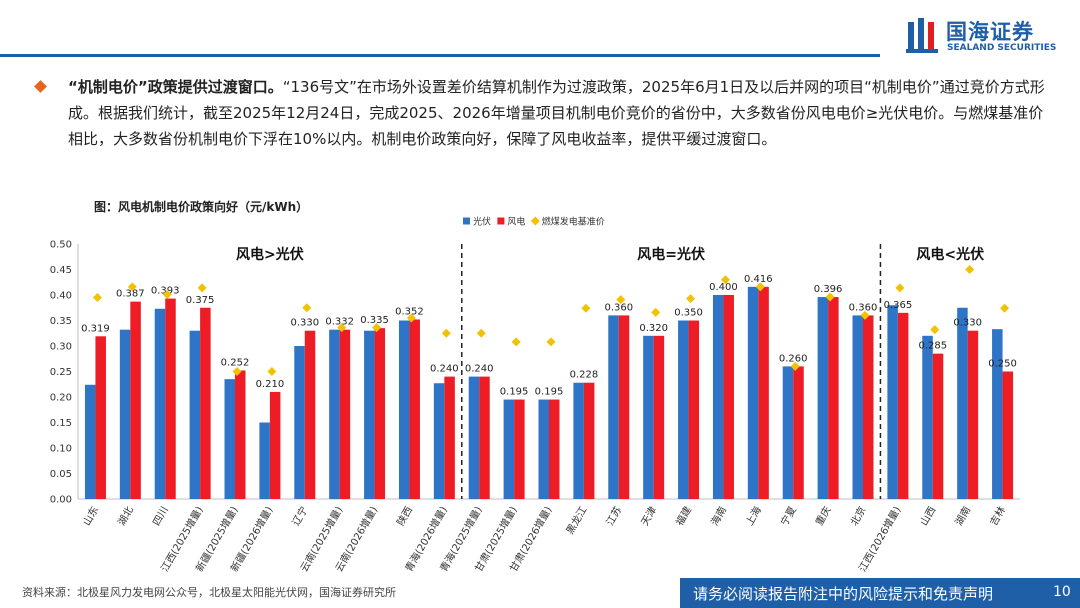 This screenshot has width=1080, height=608. Describe the element at coordinates (613, 516) in the screenshot. I see `x-tick-label: 江苏` at that location.